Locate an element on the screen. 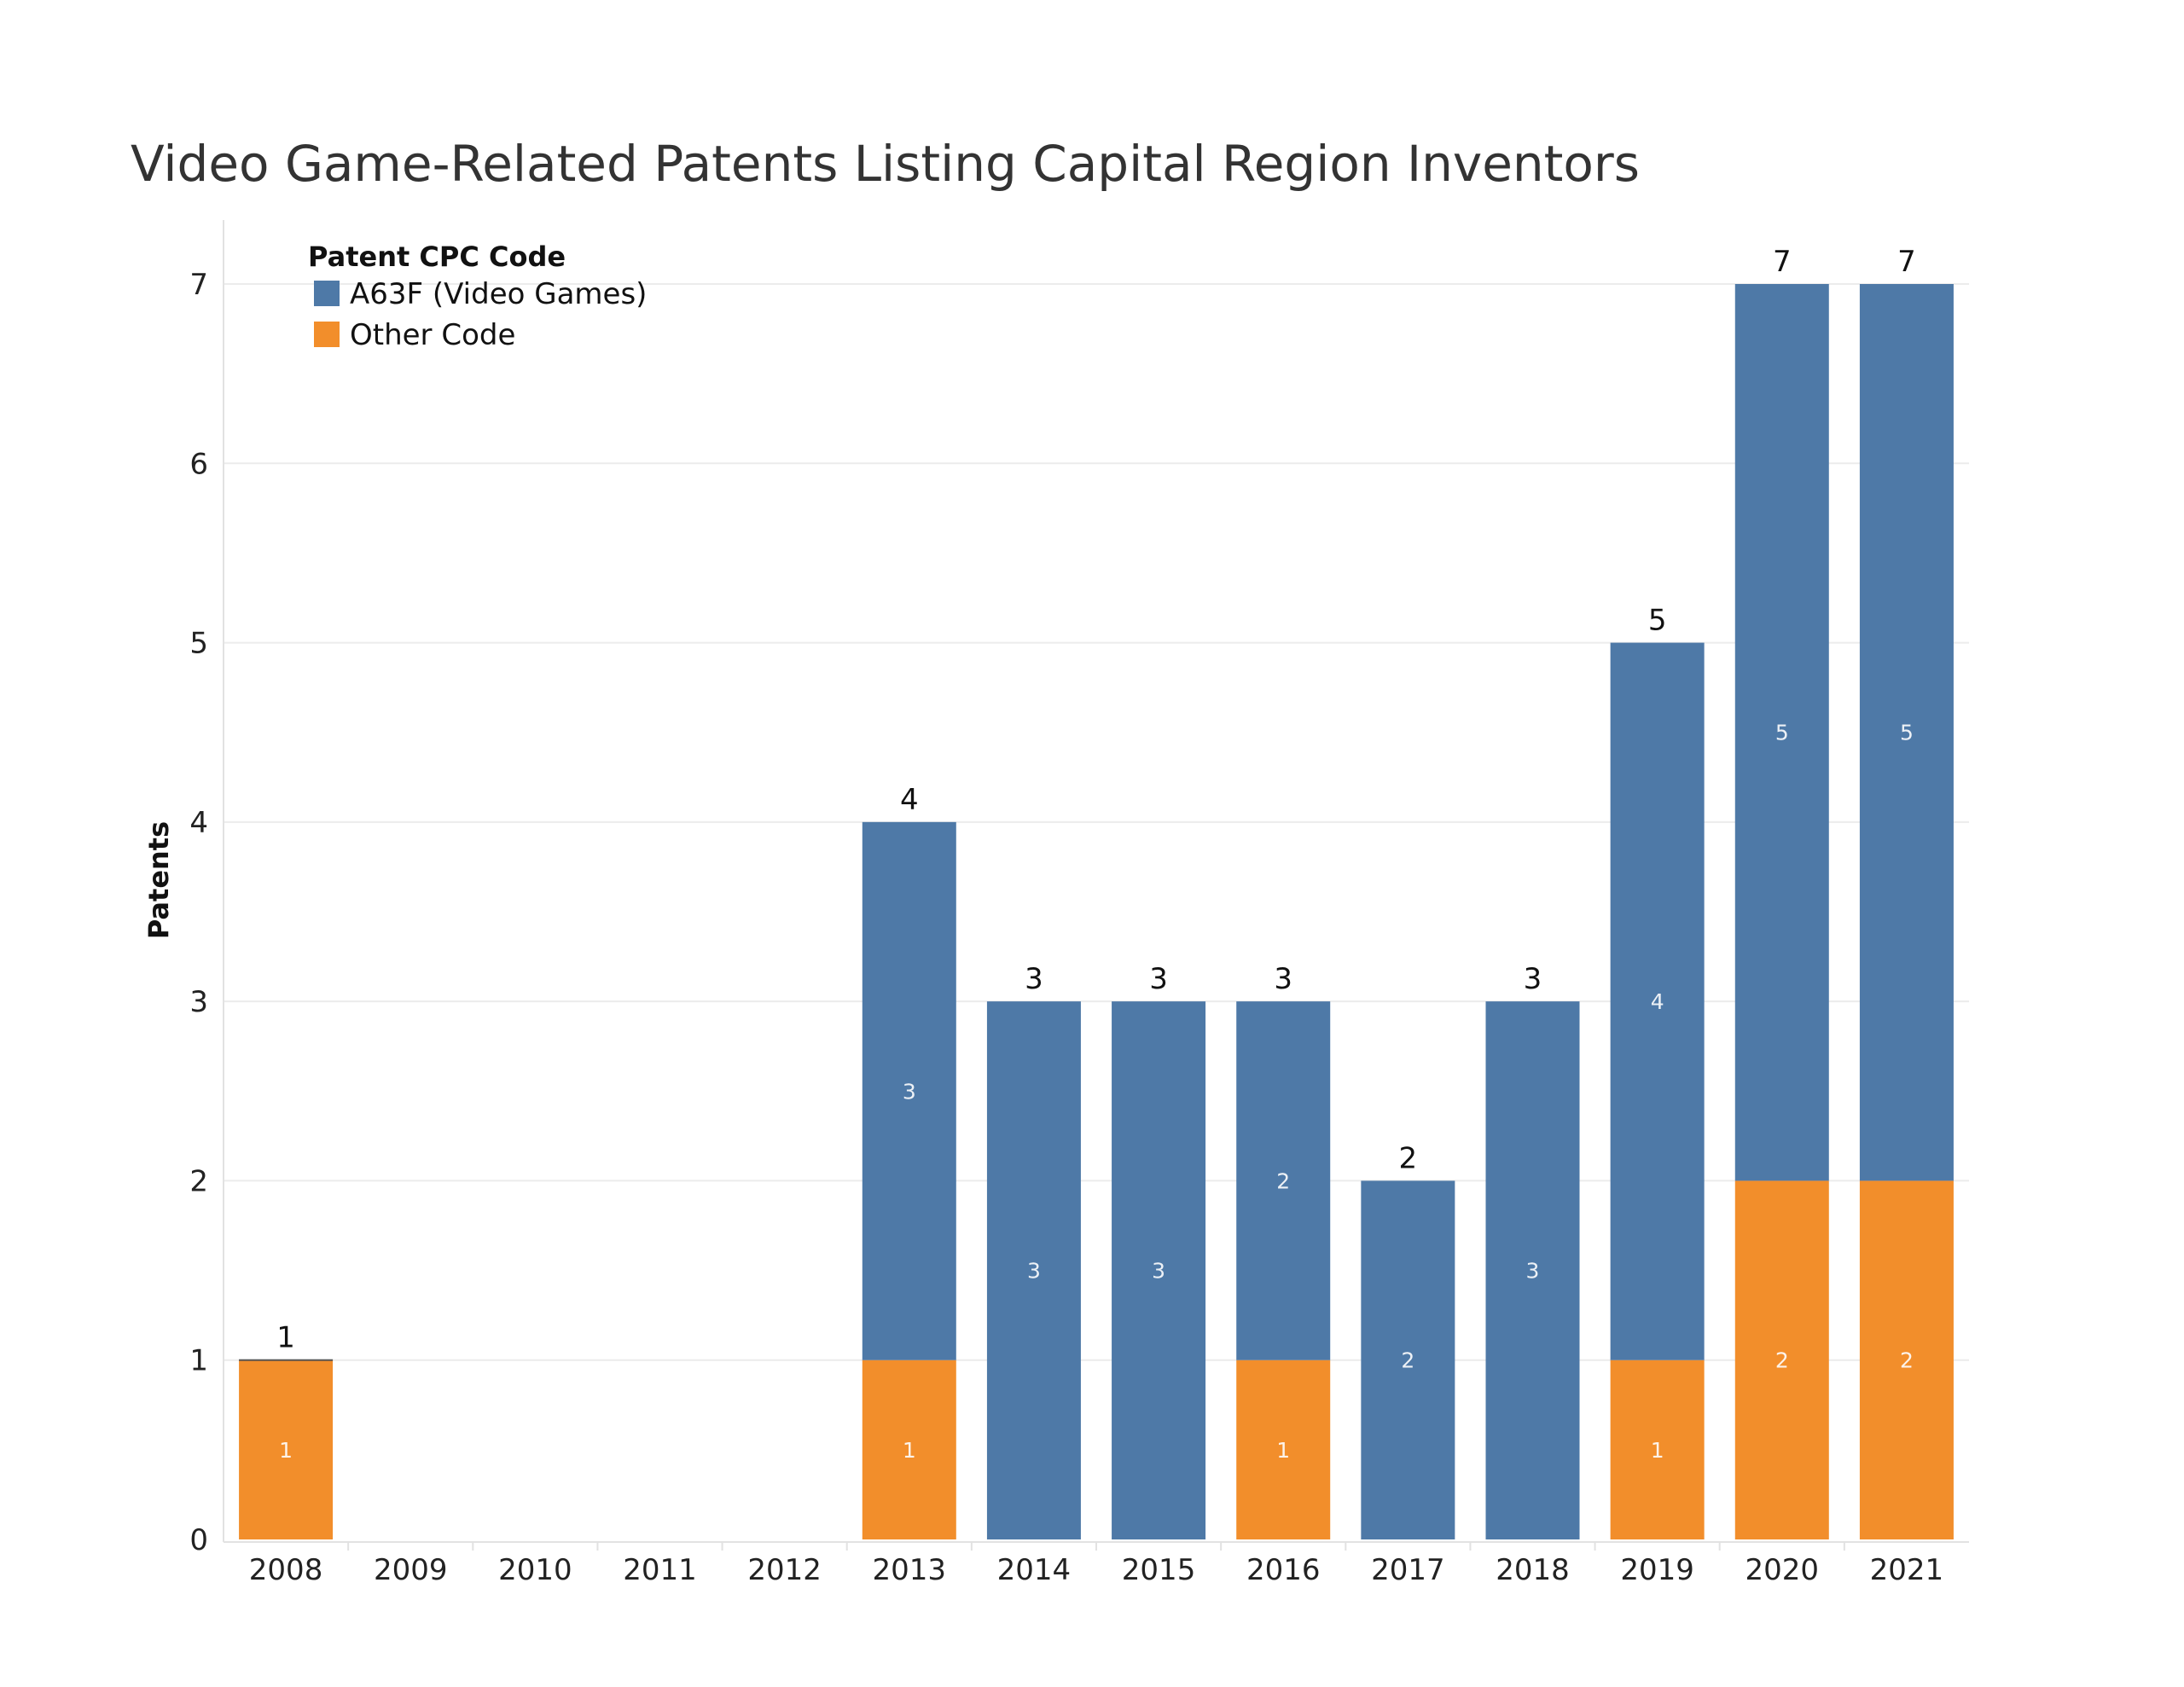  x-tick-label: 2009 is located at coordinates (411, 1570).